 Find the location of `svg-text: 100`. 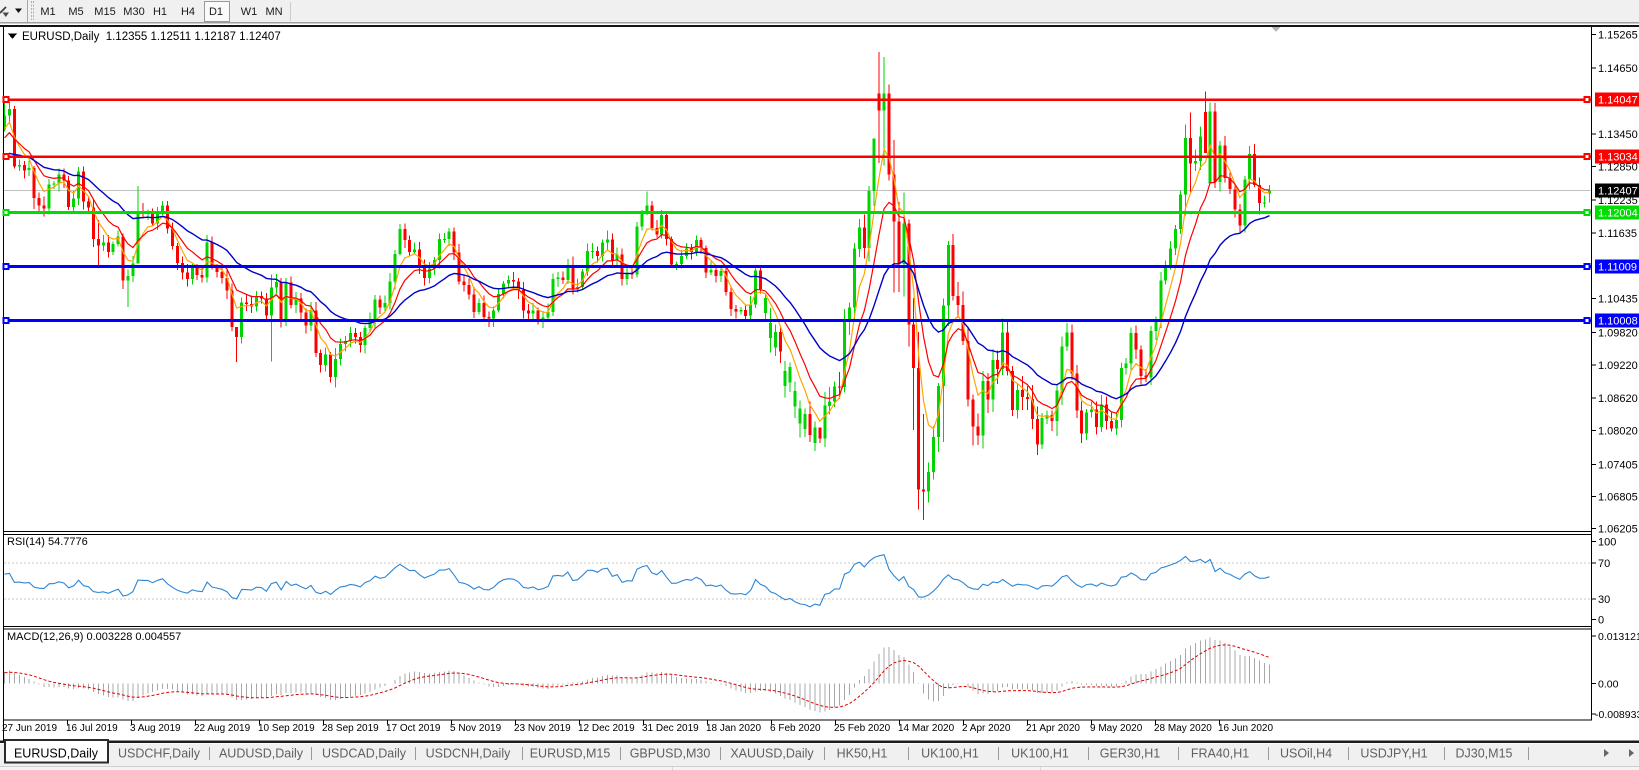

svg-text: 100 is located at coordinates (1607, 543).